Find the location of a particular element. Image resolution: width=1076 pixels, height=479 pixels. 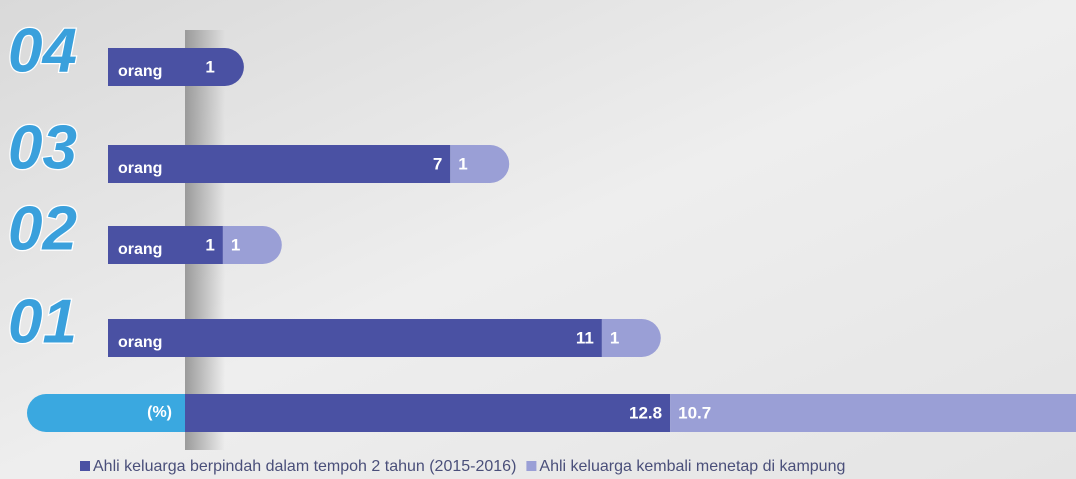

legend-label: Ahli keluarga kembali menetap di kampung is located at coordinates (692, 466).